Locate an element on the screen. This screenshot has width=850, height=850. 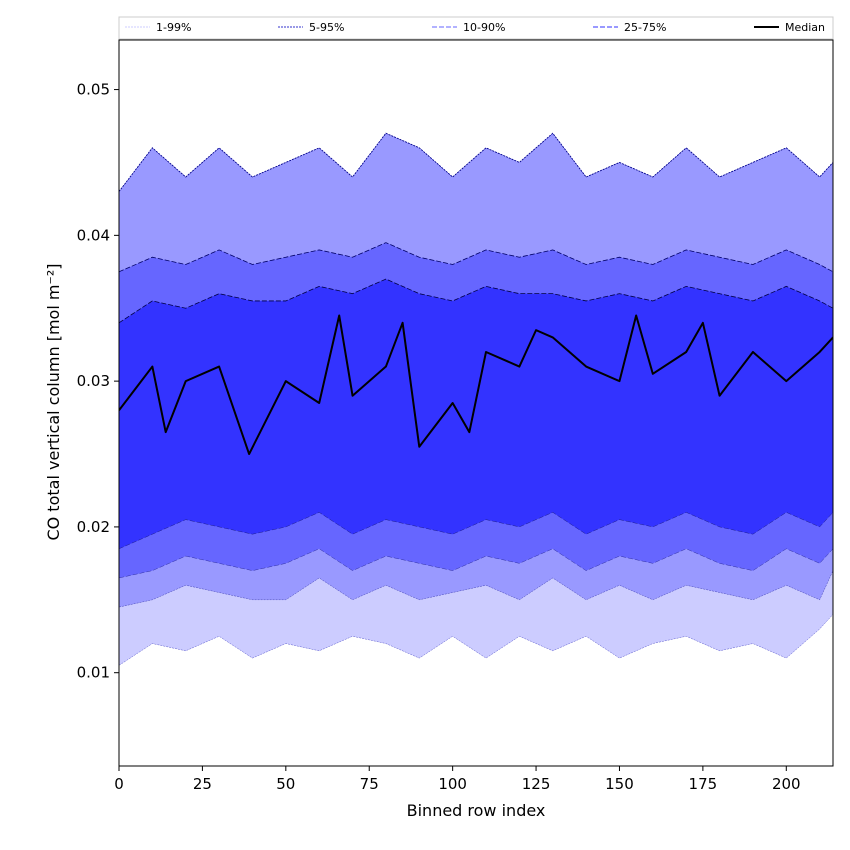
y-axis: 0.01 0.02 0.03 0.04 0.05 is located at coordinates (98, 381).